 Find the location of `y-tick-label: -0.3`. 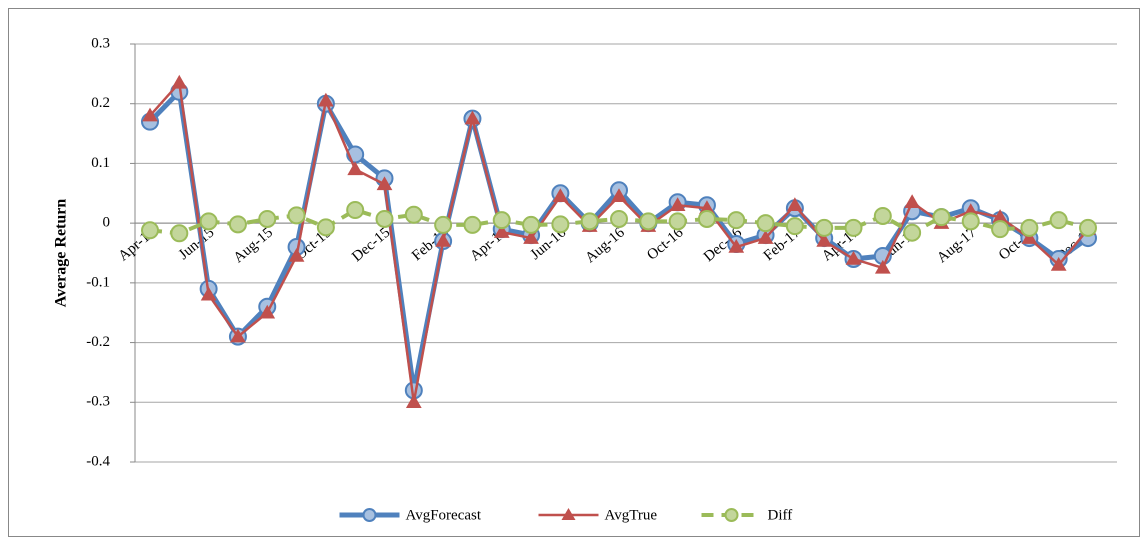

y-tick-label: -0.3 is located at coordinates (98, 402).